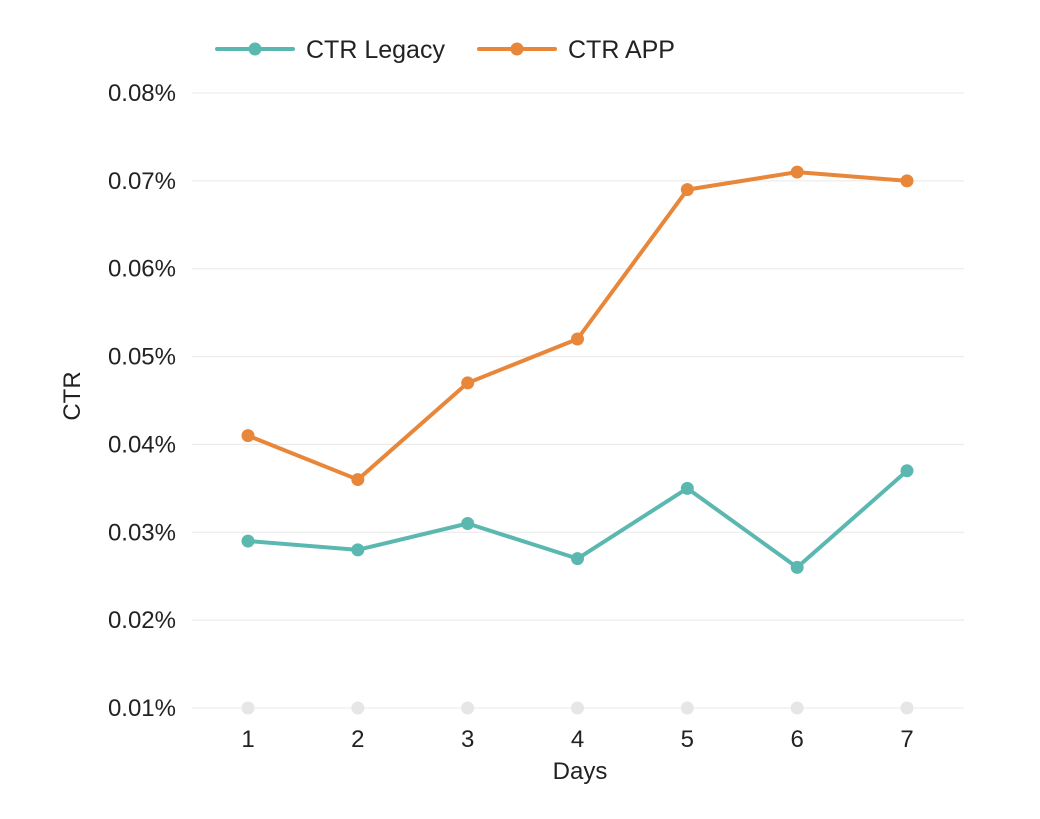 The height and width of the screenshot is (819, 1040). What do you see at coordinates (142, 181) in the screenshot?
I see `y-tick-label: 0.07%` at bounding box center [142, 181].